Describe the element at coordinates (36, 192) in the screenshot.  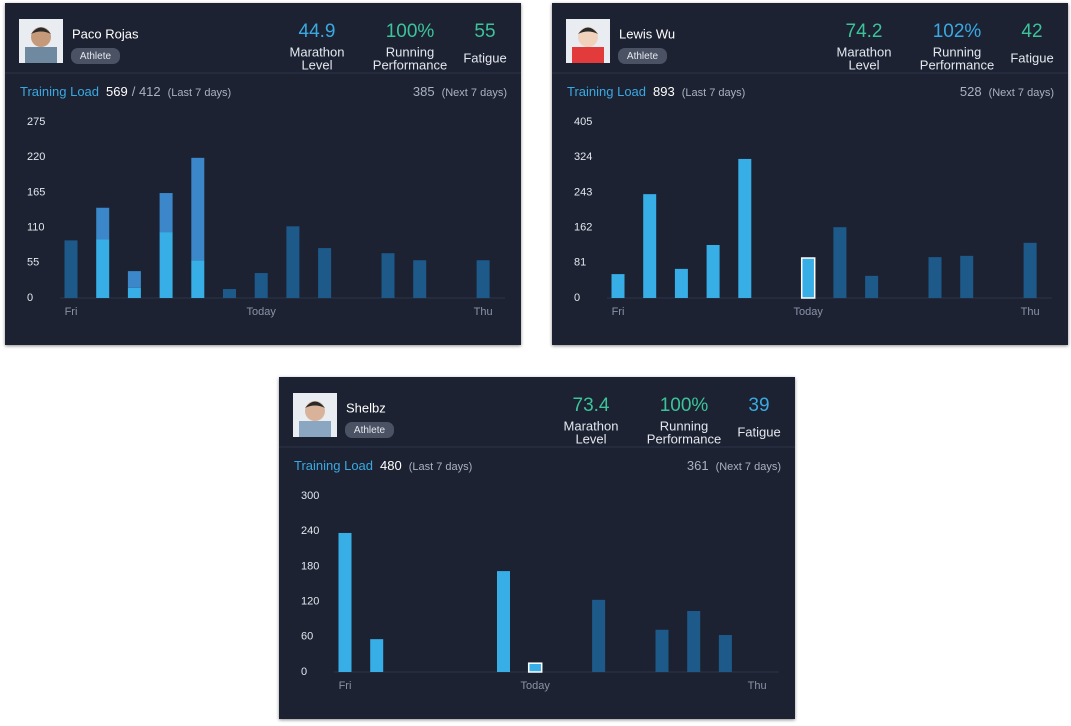
I see `y-tick-label: 165` at that location.